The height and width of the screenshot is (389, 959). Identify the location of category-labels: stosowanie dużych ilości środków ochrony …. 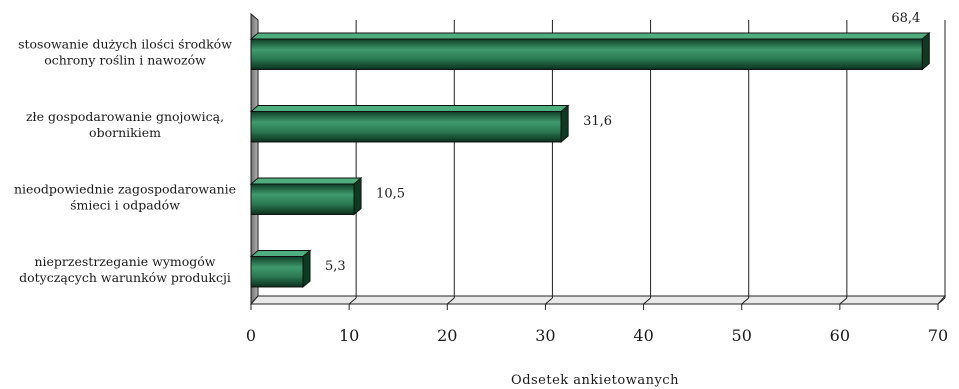
(125, 160).